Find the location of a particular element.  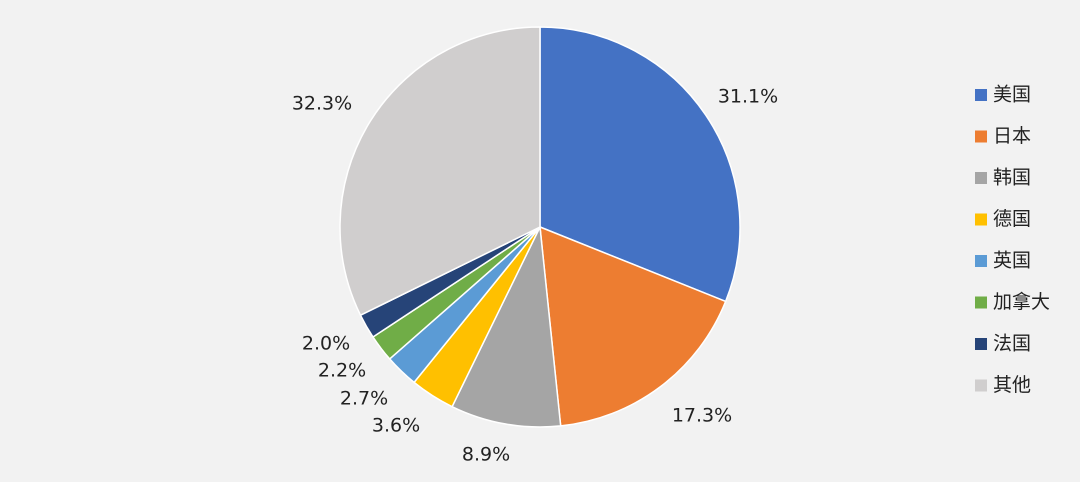

data-label-5: 2.7% is located at coordinates (364, 399).